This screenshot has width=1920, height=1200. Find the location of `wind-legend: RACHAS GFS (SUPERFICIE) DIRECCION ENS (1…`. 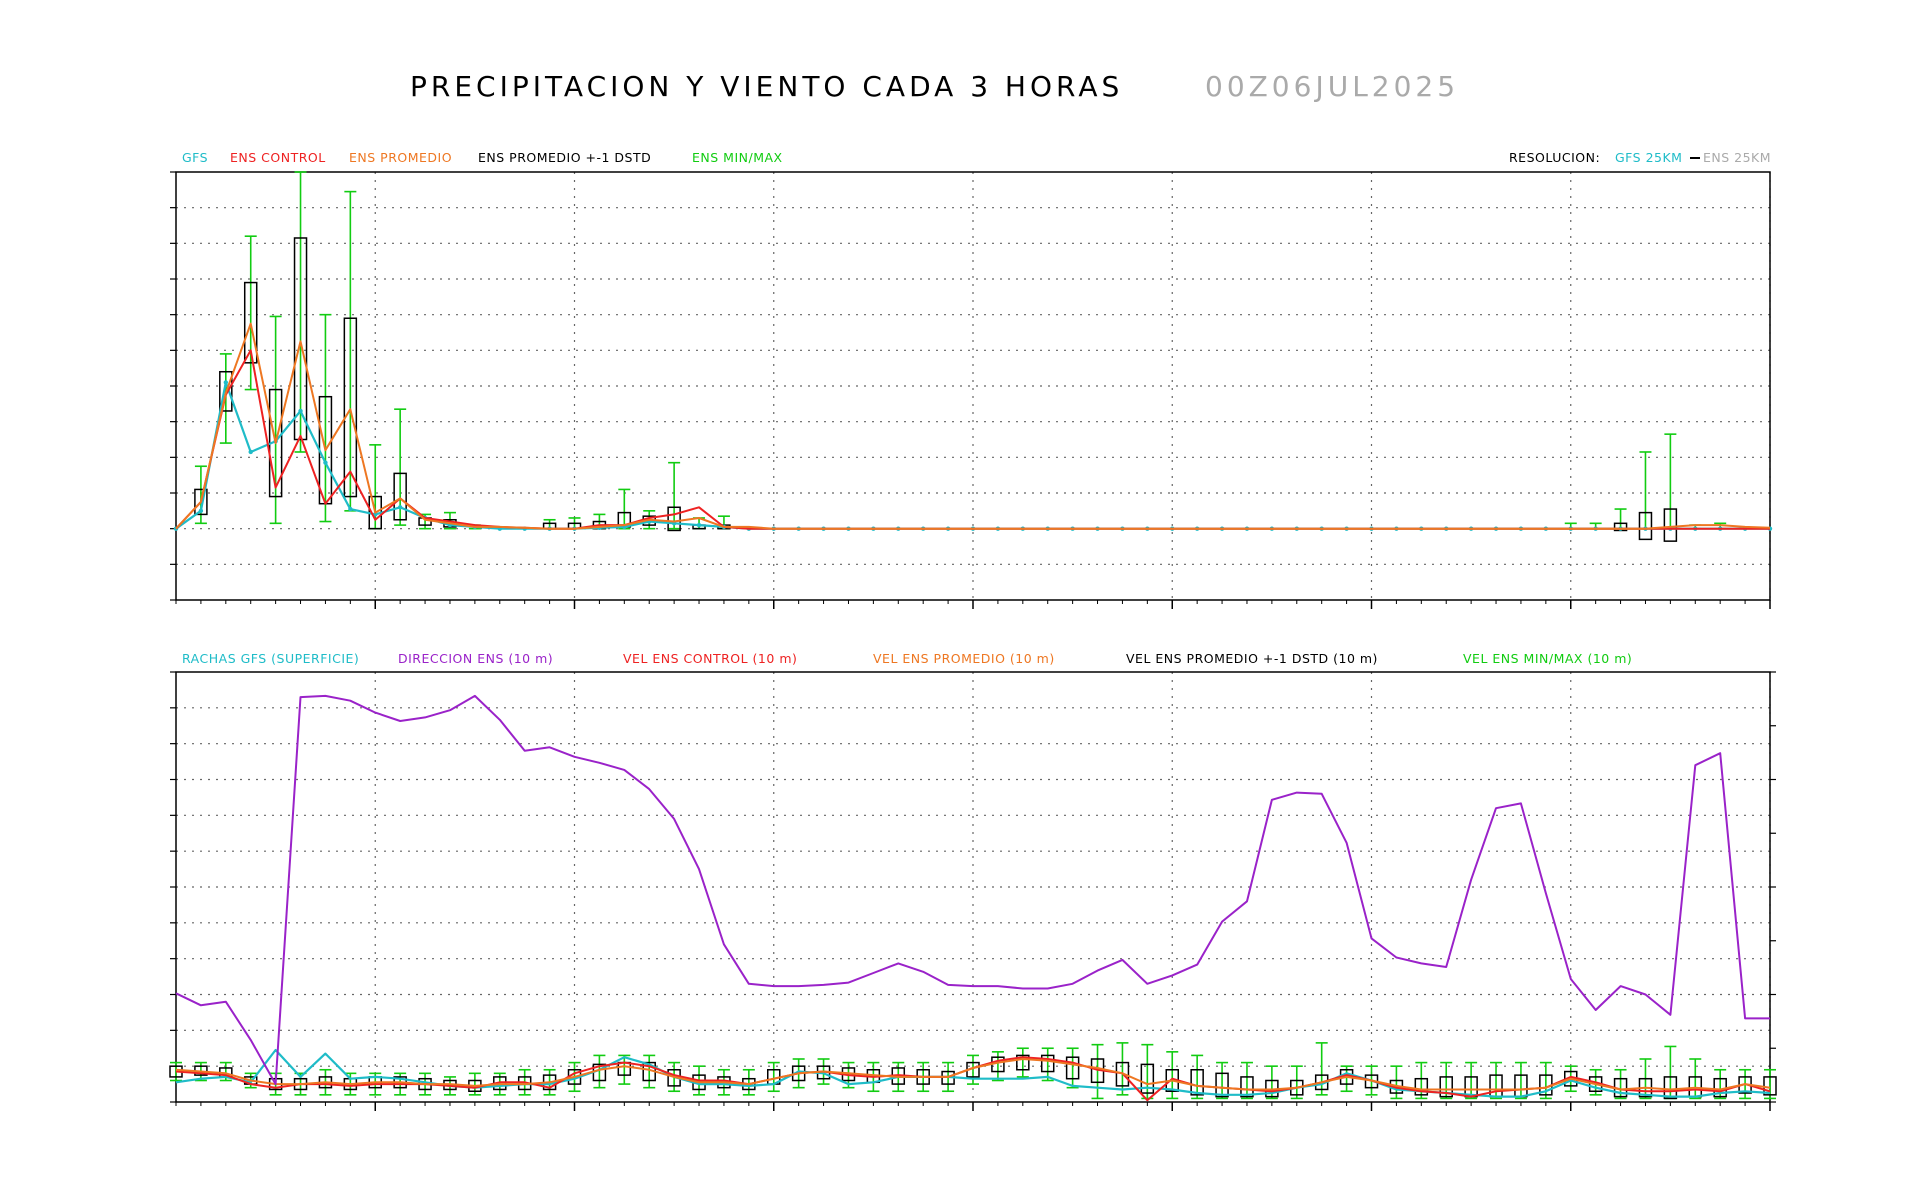

wind-legend: RACHAS GFS (SUPERFICIE) DIRECCION ENS (1… is located at coordinates (907, 658).